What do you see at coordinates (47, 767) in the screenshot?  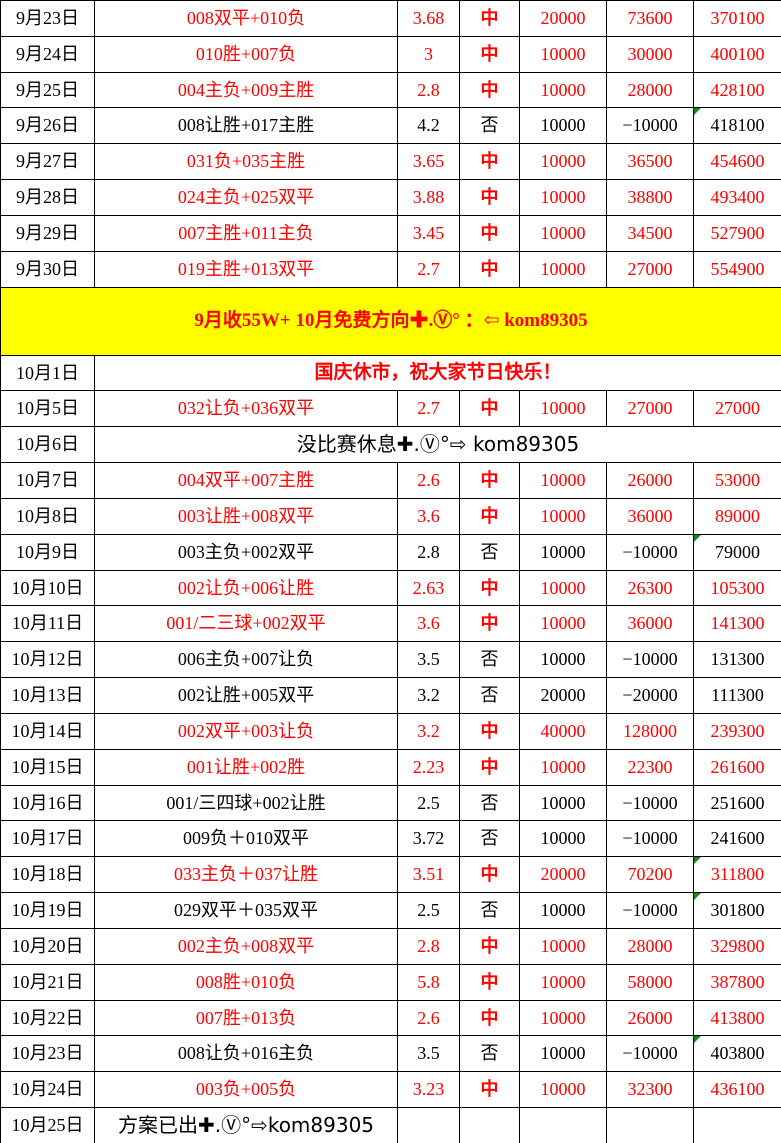 I see `cell-date: 10月15日` at bounding box center [47, 767].